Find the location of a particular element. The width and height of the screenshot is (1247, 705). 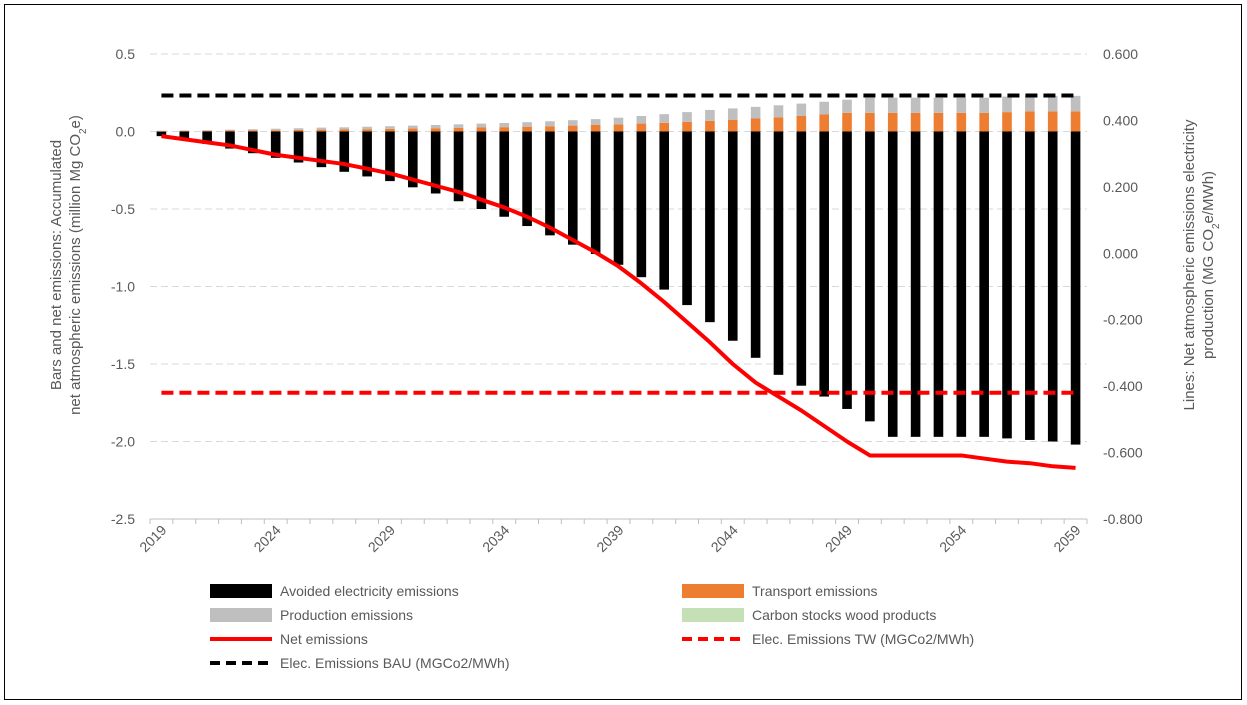

bar-avoided-electricity-emissions-2054 is located at coordinates (961, 284).